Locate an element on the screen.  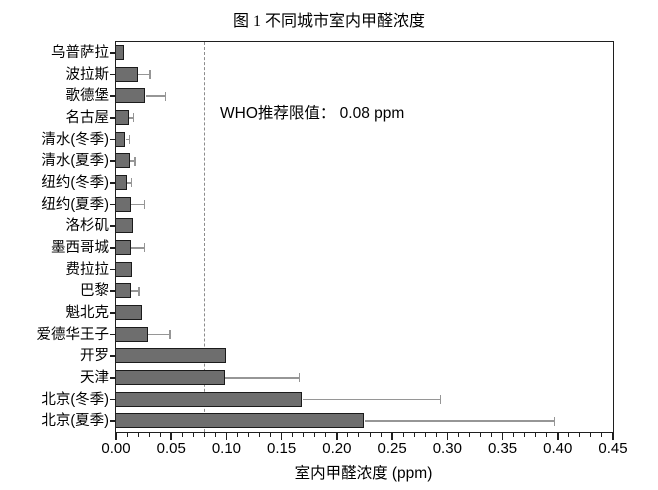
category-label: 天津 is located at coordinates (94, 377).